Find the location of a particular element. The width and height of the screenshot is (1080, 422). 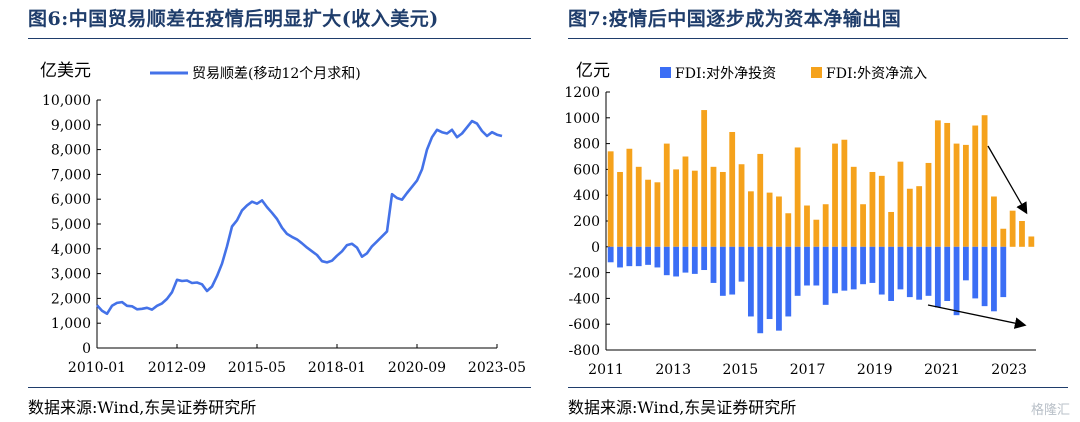

trend-arrow-outflow is located at coordinates (977, 316).